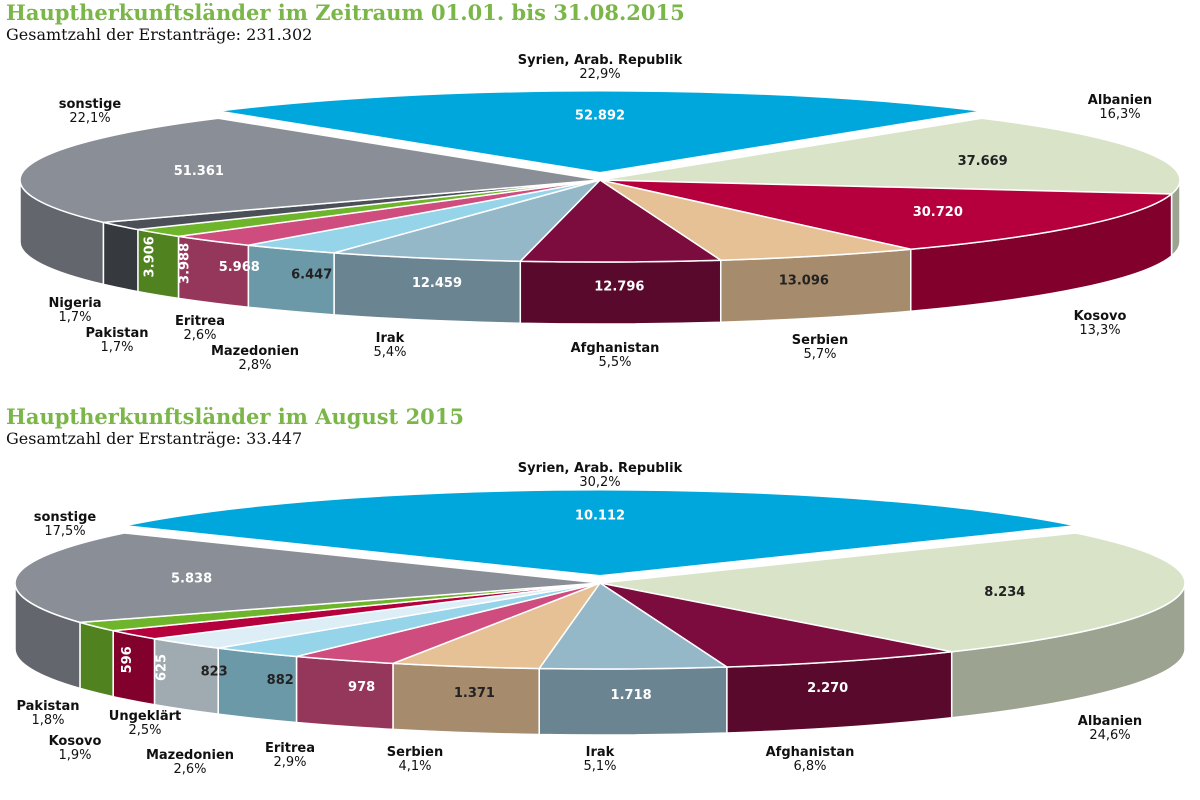  Describe the element at coordinates (474, 693) in the screenshot. I see `value-label-serbien: 1.371` at that location.